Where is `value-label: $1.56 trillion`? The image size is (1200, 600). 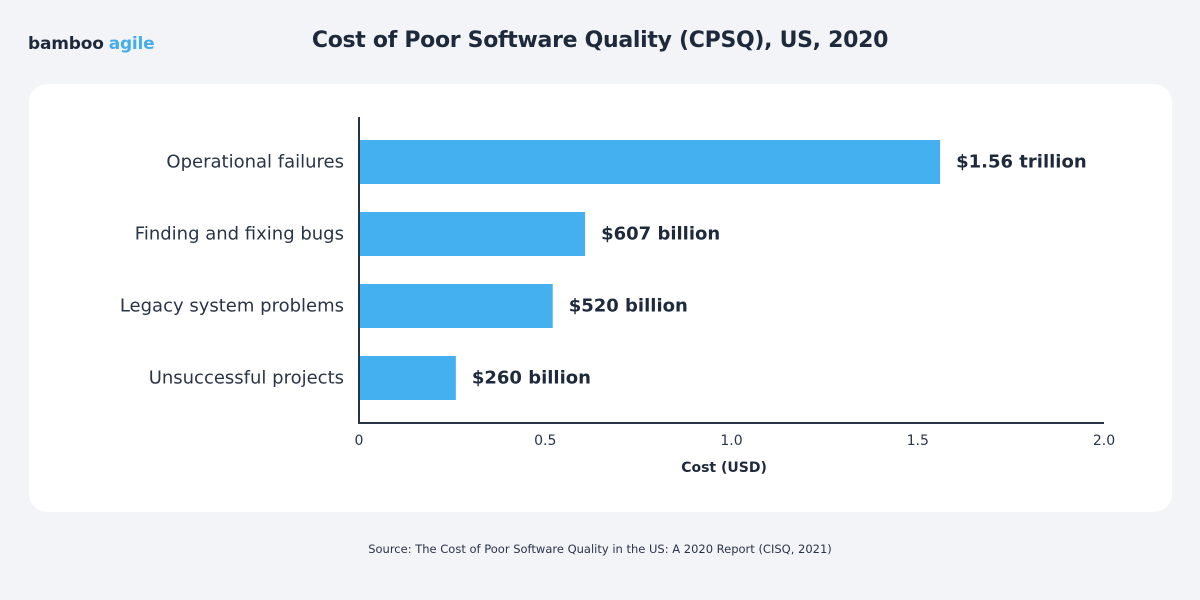
value-label: $1.56 trillion is located at coordinates (1021, 162).